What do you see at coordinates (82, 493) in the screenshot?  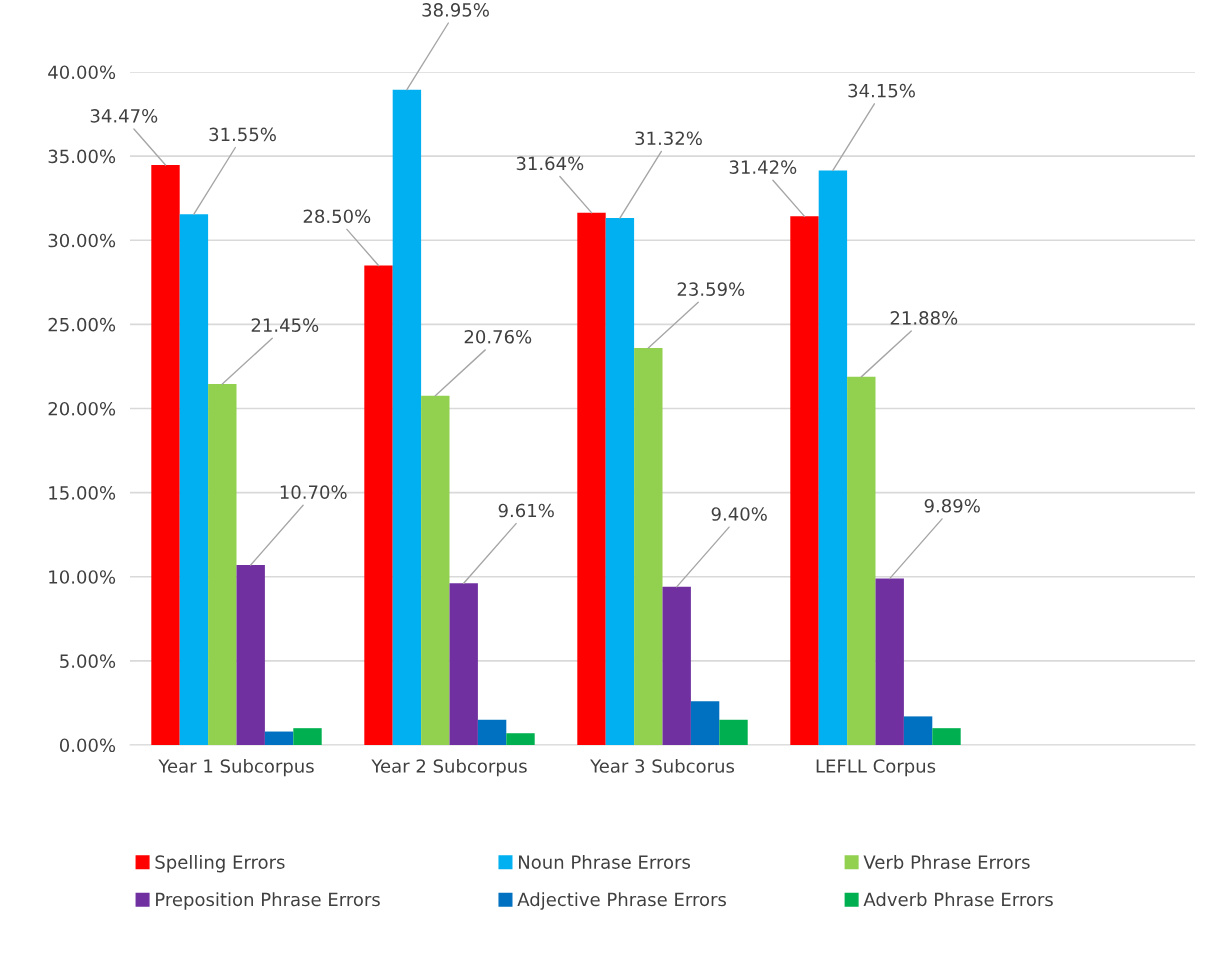 I see `y-tick-label: 15.00%` at bounding box center [82, 493].